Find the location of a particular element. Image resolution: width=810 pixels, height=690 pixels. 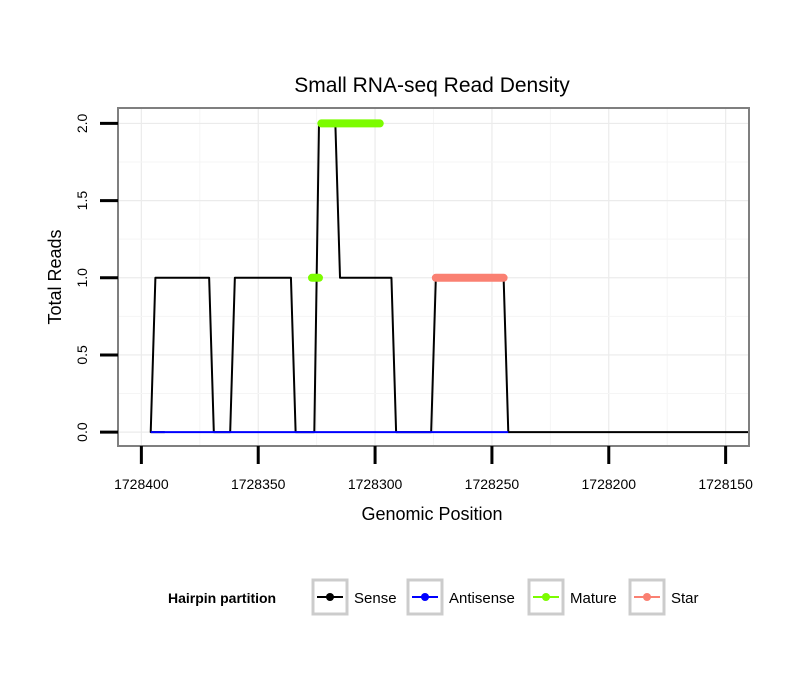

legend-label-star: Star is located at coordinates (685, 598).